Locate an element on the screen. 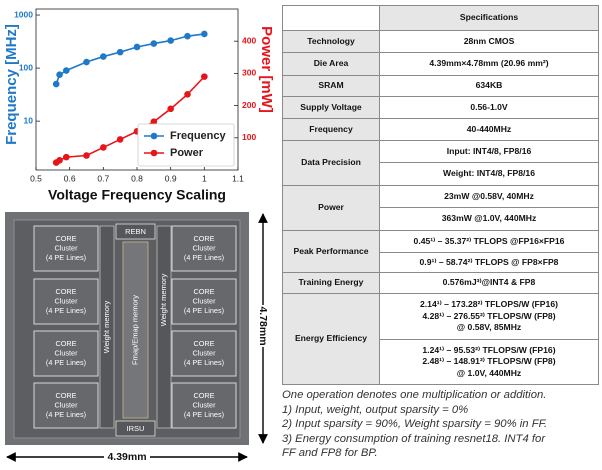 The image size is (602, 470). table-row: Supply Voltage 0.56-1.0V is located at coordinates (440, 107).